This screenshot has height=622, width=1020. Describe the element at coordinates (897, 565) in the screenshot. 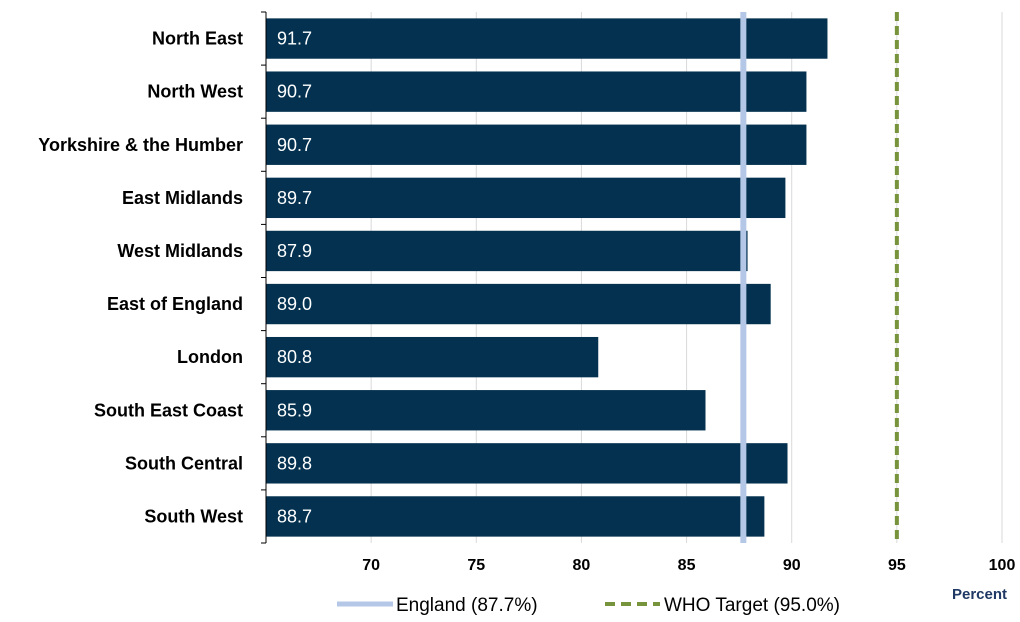

I see `x-tick-label: 95` at that location.